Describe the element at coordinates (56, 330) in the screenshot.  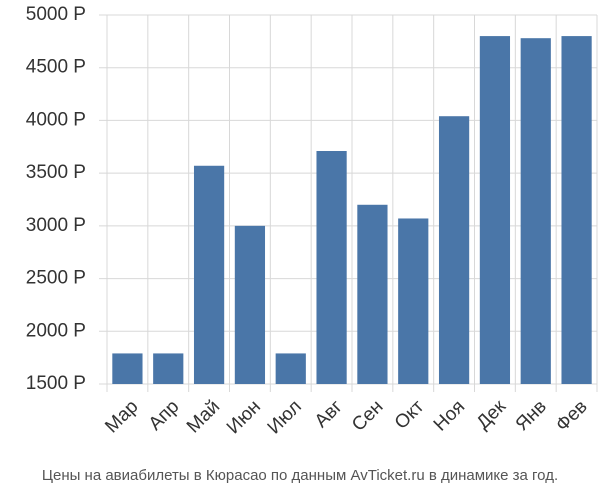
I see `y-tick-label: 2000 Р` at that location.